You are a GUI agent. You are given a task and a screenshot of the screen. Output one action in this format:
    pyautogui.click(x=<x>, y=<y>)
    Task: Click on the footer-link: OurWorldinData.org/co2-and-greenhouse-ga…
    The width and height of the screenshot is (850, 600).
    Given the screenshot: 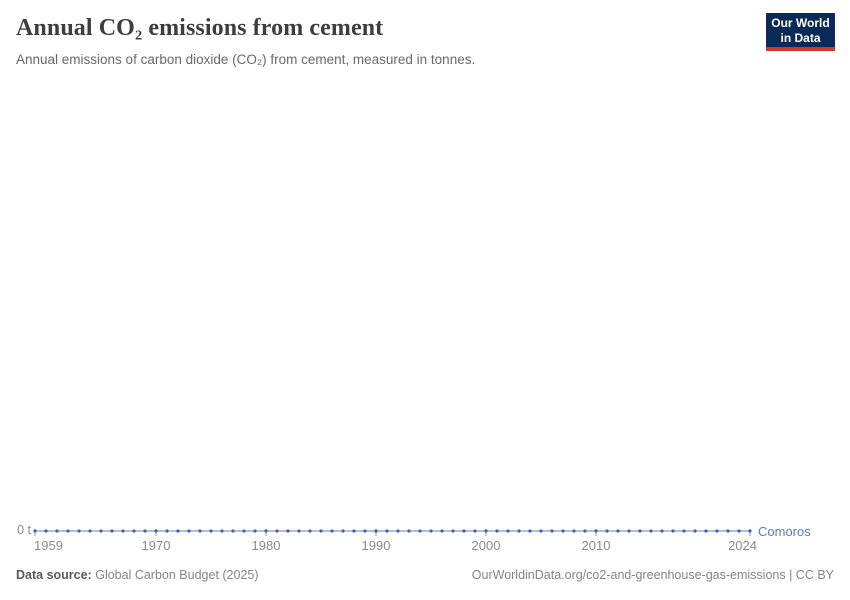 What is the action you would take?
    pyautogui.click(x=652, y=575)
    